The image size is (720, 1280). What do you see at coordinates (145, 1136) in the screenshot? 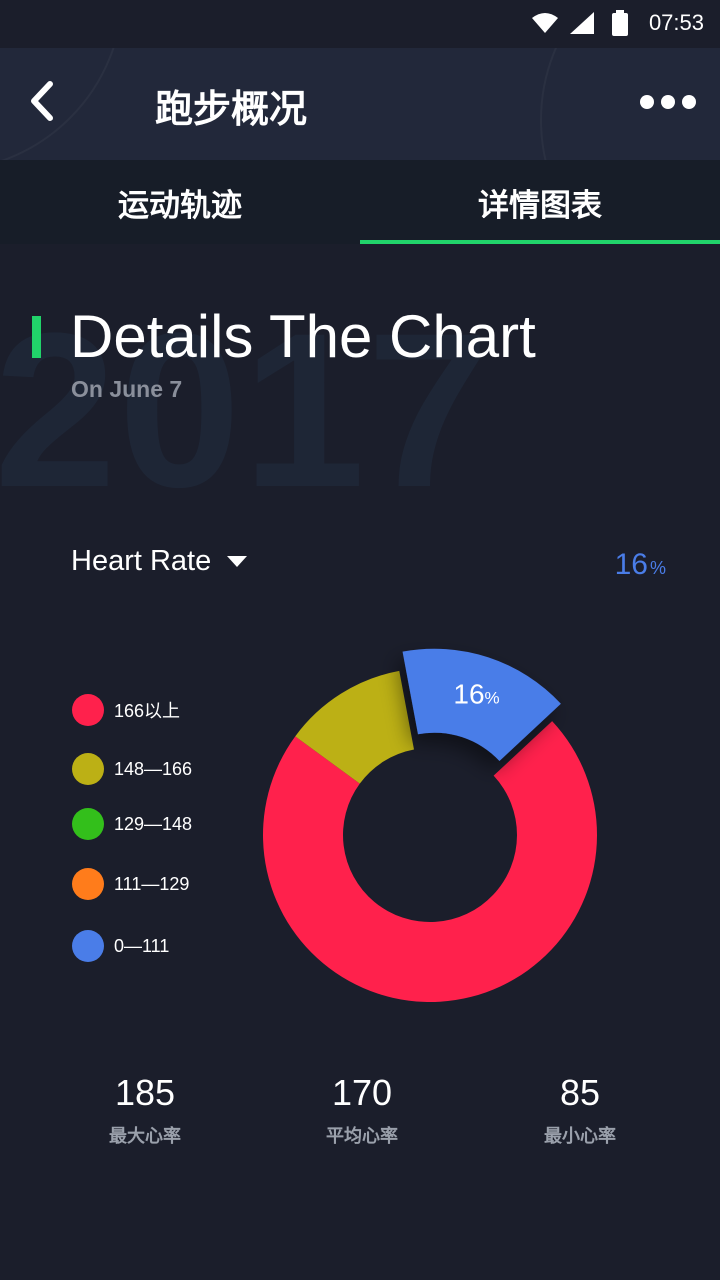
I see `stat-label: 最大心率` at bounding box center [145, 1136].